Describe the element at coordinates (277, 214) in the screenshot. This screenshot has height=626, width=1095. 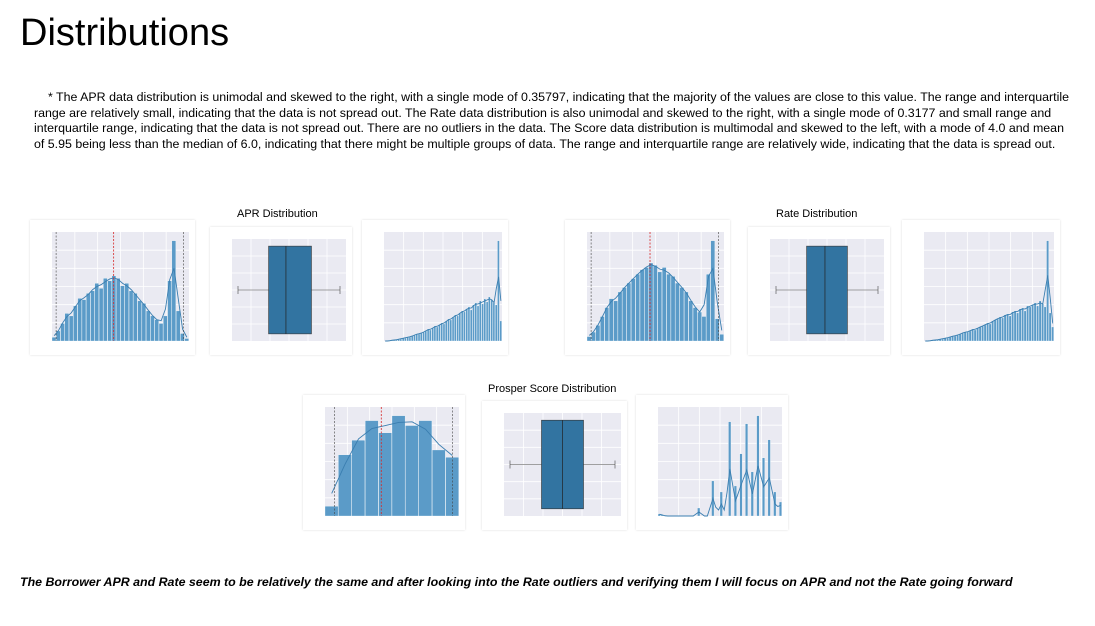
I see `apr-distribution-title: APR Distribution` at that location.